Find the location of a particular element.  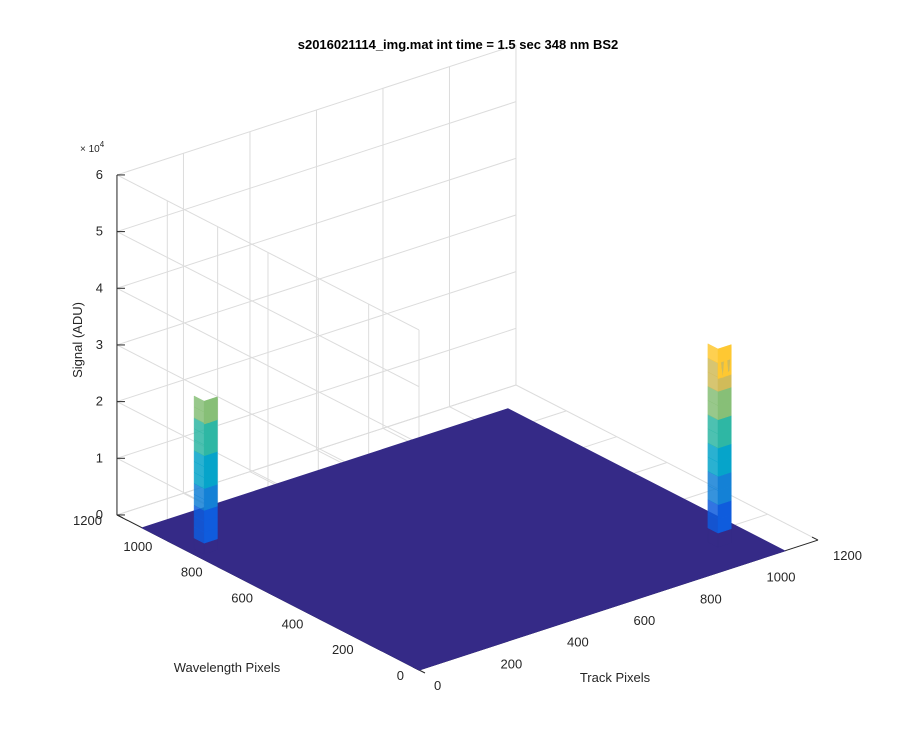

x-tick-label: 600 is located at coordinates (645, 620).